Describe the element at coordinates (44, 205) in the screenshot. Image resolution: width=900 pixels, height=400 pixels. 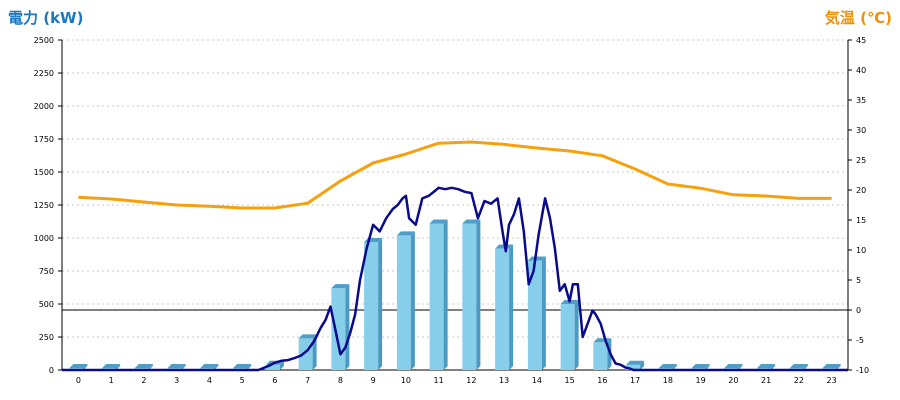
I see `left-axis-tick-label: 1250` at that location.